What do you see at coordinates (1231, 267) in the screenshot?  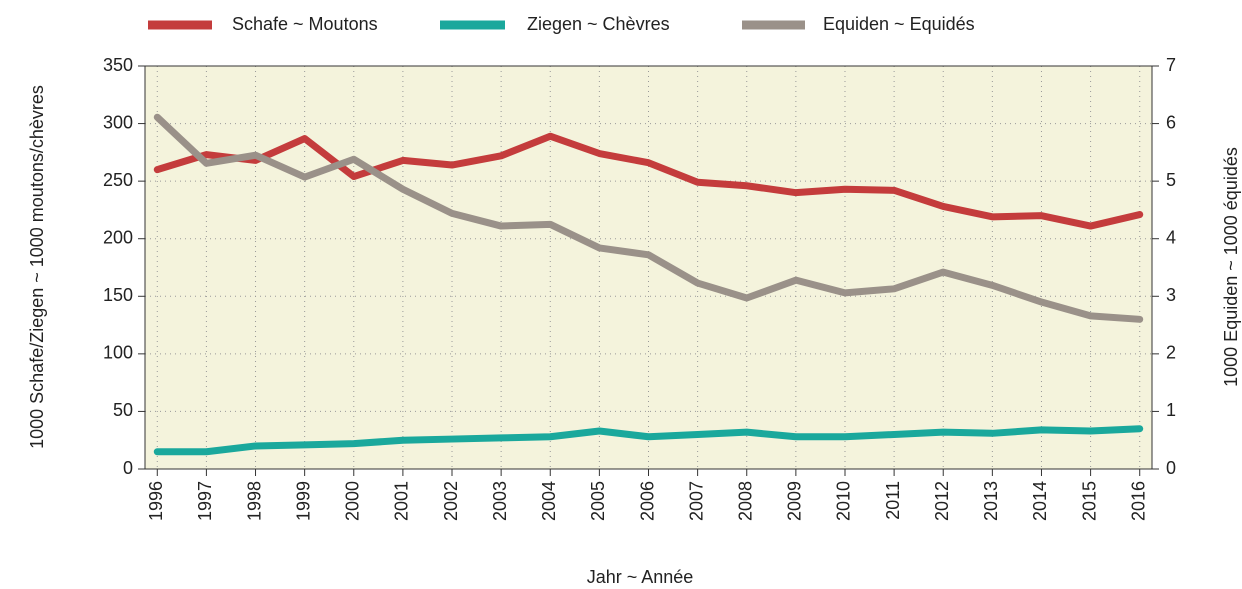 I see `y2-axis-label: 1000 Equiden ~ 1000 équidés` at bounding box center [1231, 267].